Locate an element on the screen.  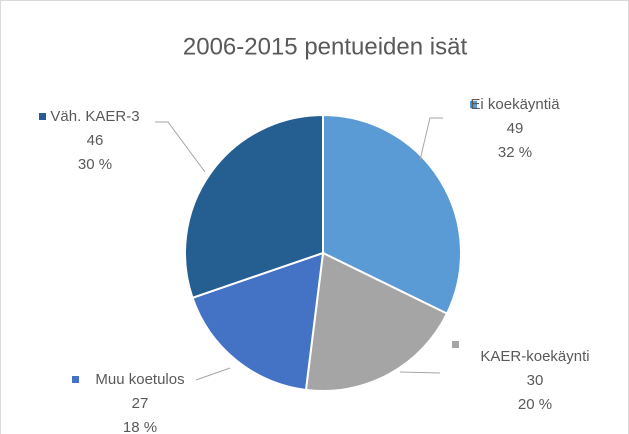
percent-label: 18 % is located at coordinates (140, 426).